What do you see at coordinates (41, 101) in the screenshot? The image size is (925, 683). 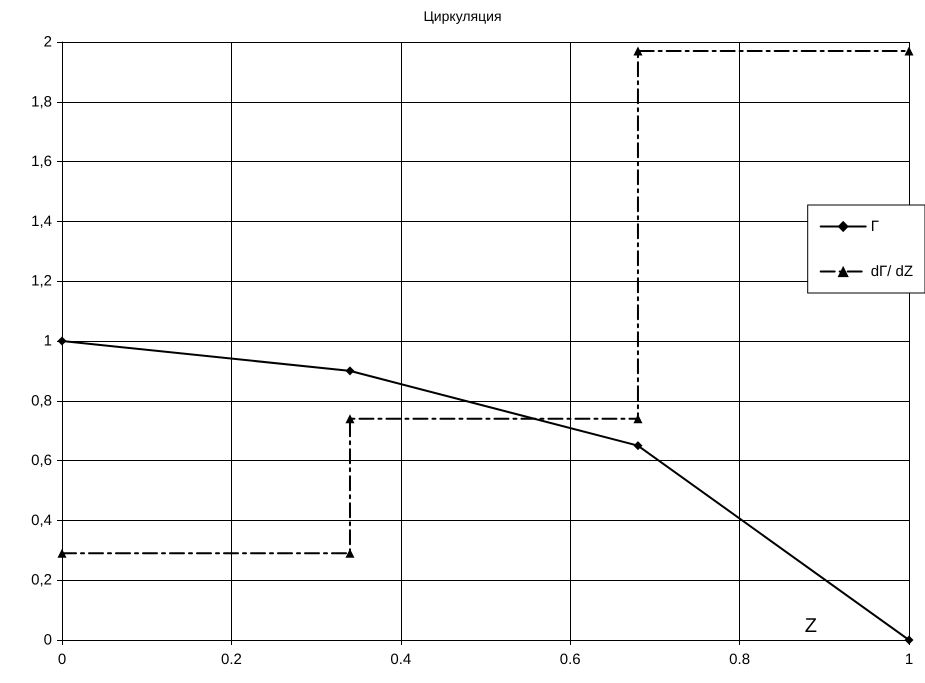 I see `y-tick-label: 1,8` at bounding box center [41, 101].